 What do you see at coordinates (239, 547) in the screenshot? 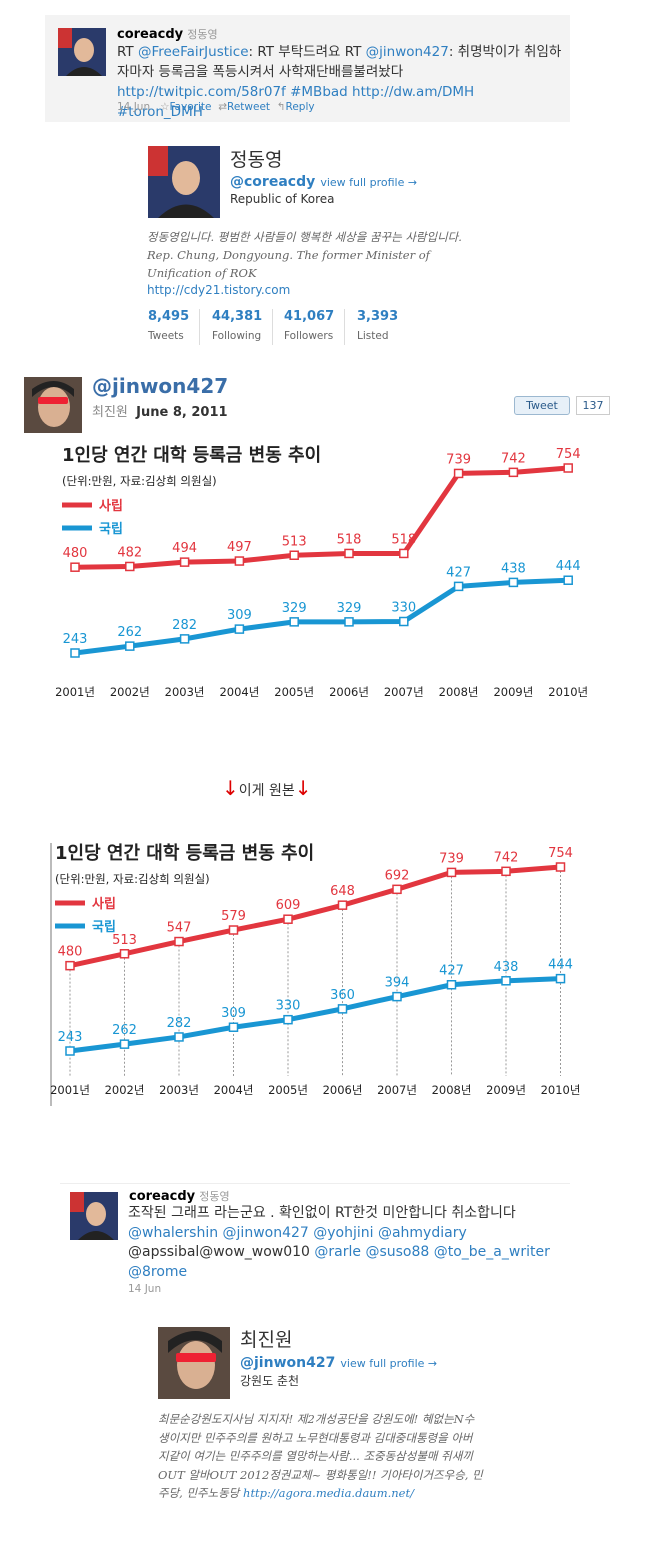
I see `value-label: 497` at bounding box center [239, 547].